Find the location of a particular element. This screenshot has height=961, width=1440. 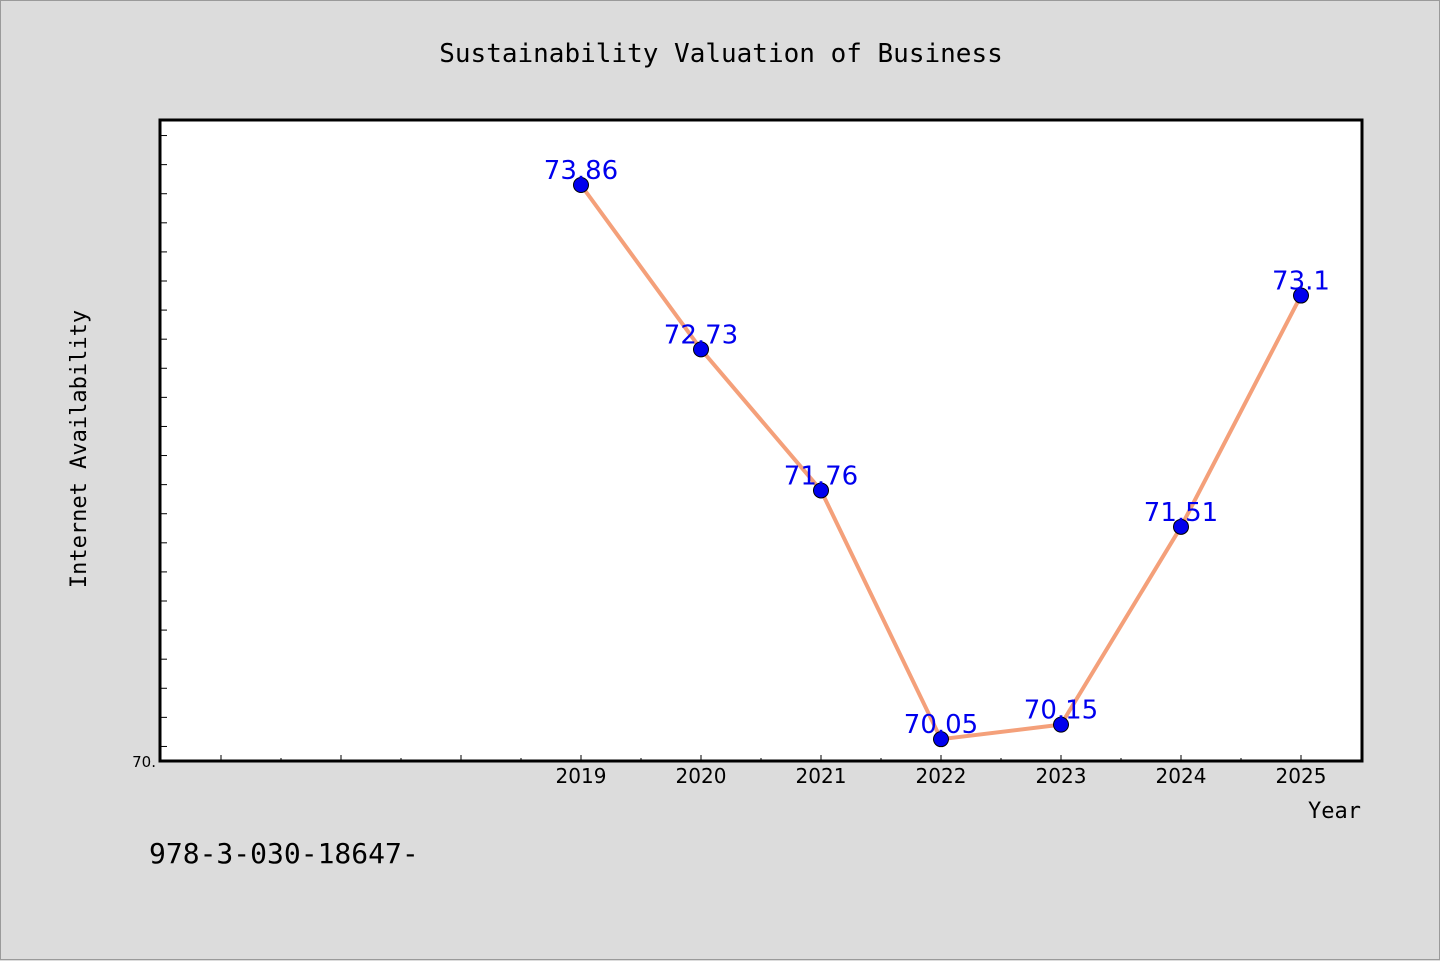

x-tick-label: 2020 is located at coordinates (701, 776).